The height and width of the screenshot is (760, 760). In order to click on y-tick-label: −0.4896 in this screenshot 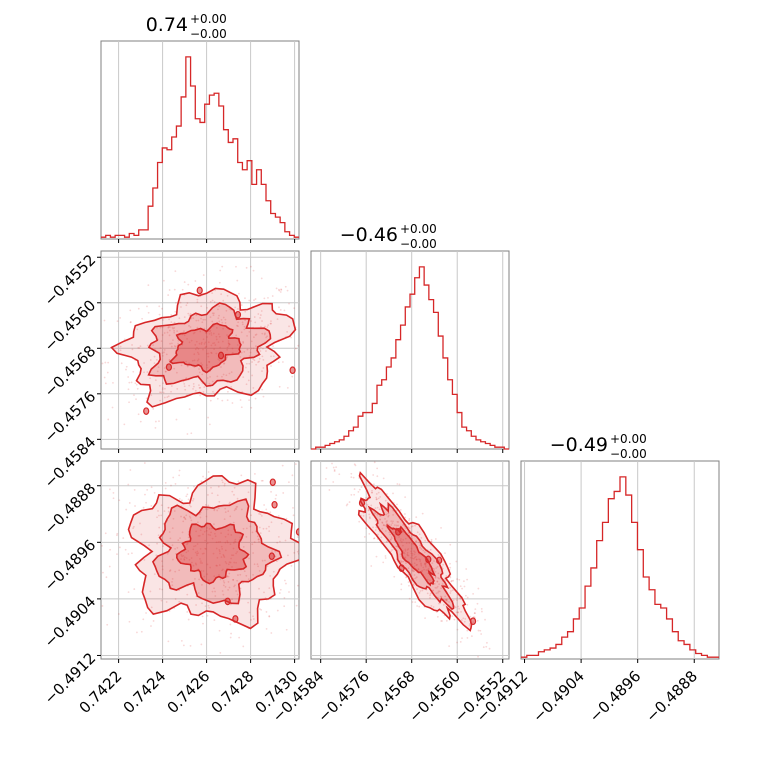, I will do `click(70, 565)`.